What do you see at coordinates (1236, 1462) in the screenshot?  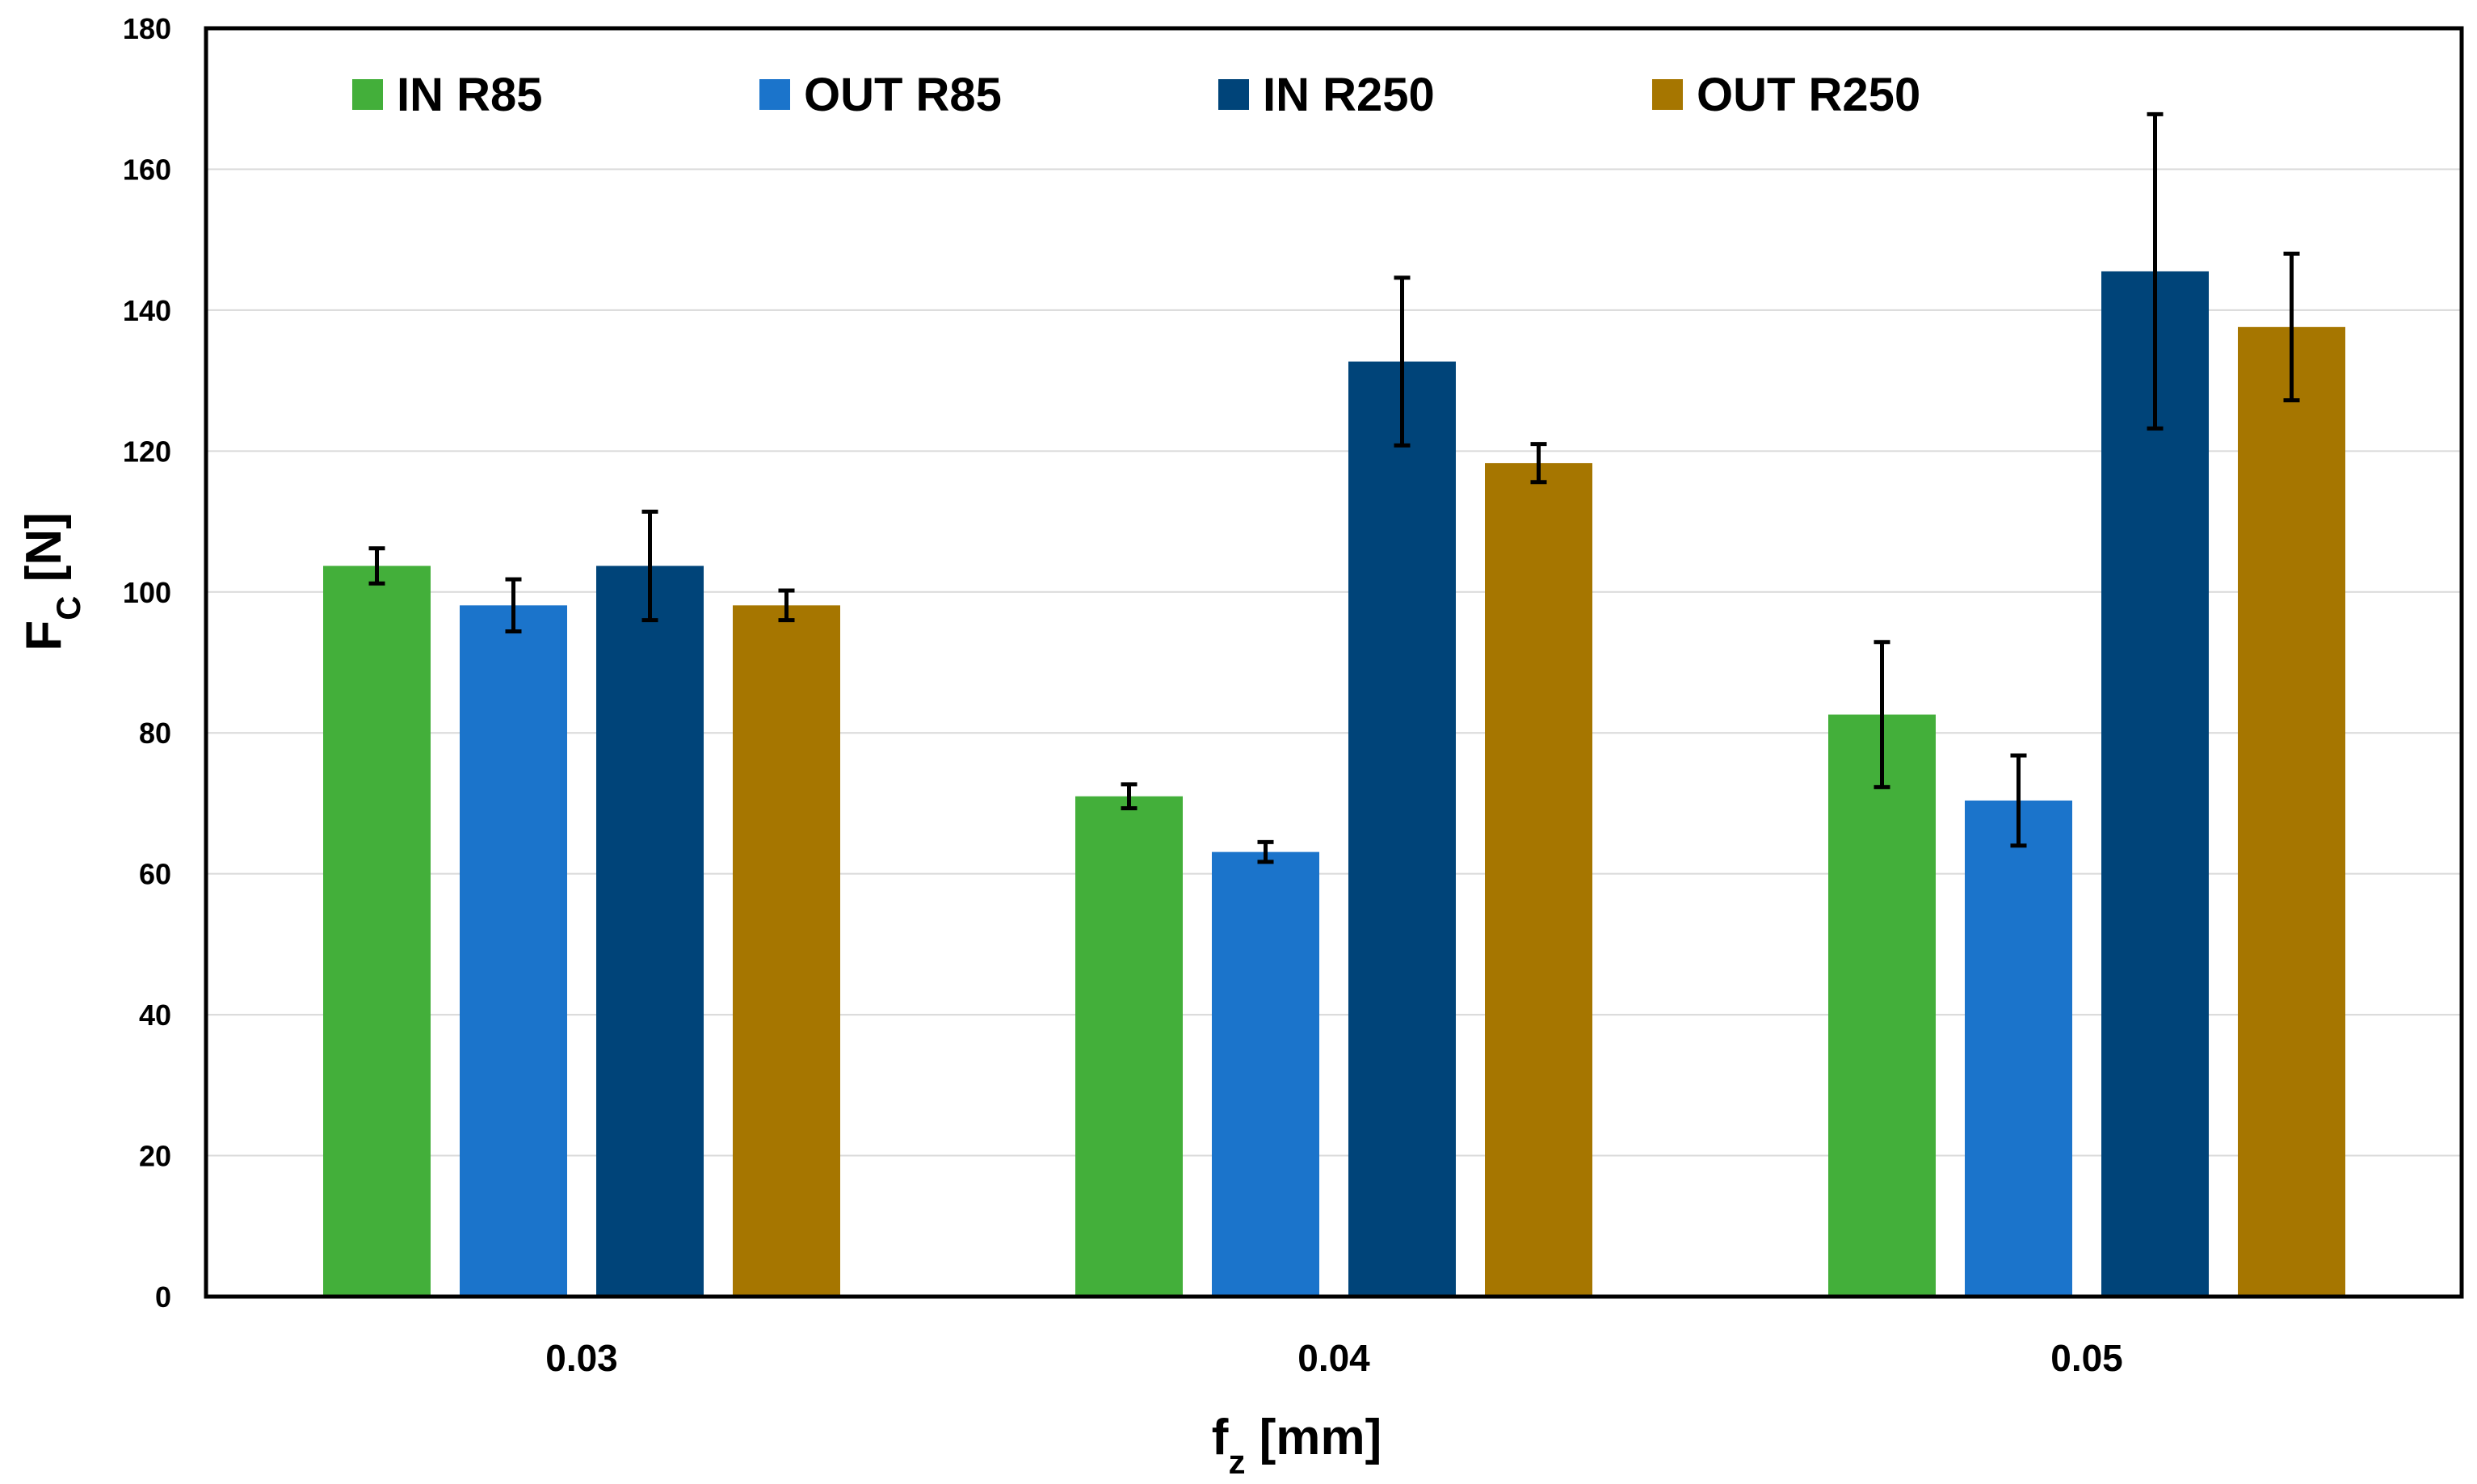 I see `x-axis-title-subscript: z` at bounding box center [1236, 1462].